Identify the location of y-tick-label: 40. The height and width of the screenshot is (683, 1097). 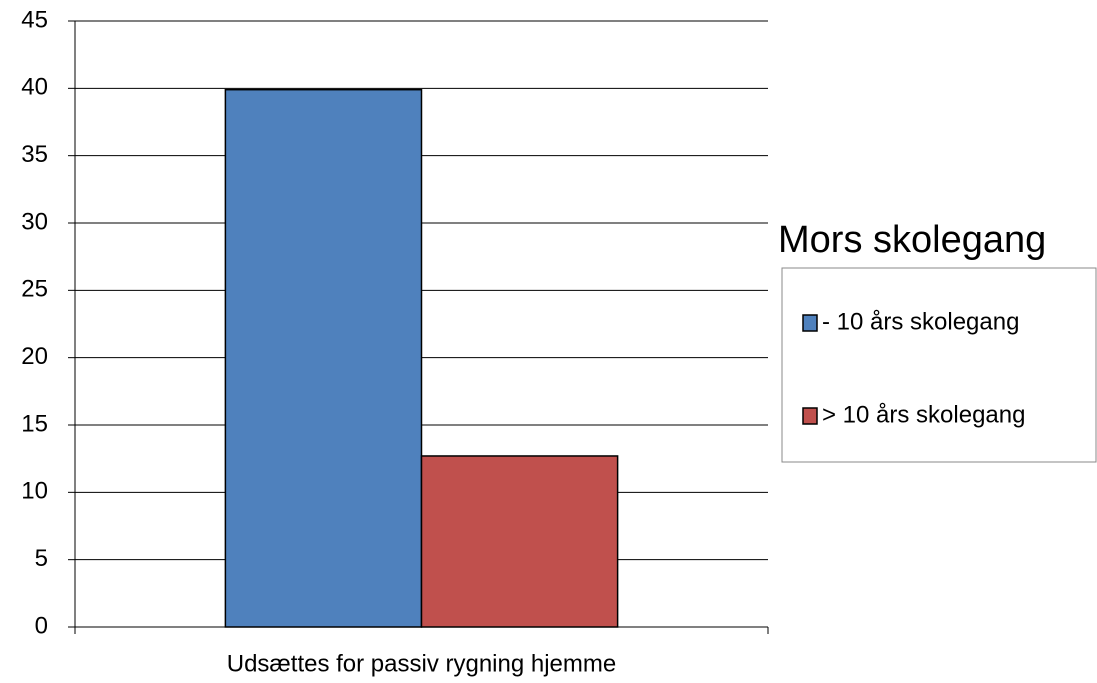
(34, 87).